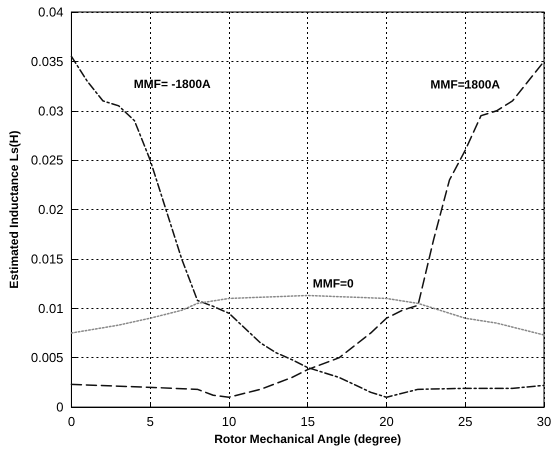 The image size is (556, 450). What do you see at coordinates (60, 407) in the screenshot?
I see `y-tick-label: 0` at bounding box center [60, 407].